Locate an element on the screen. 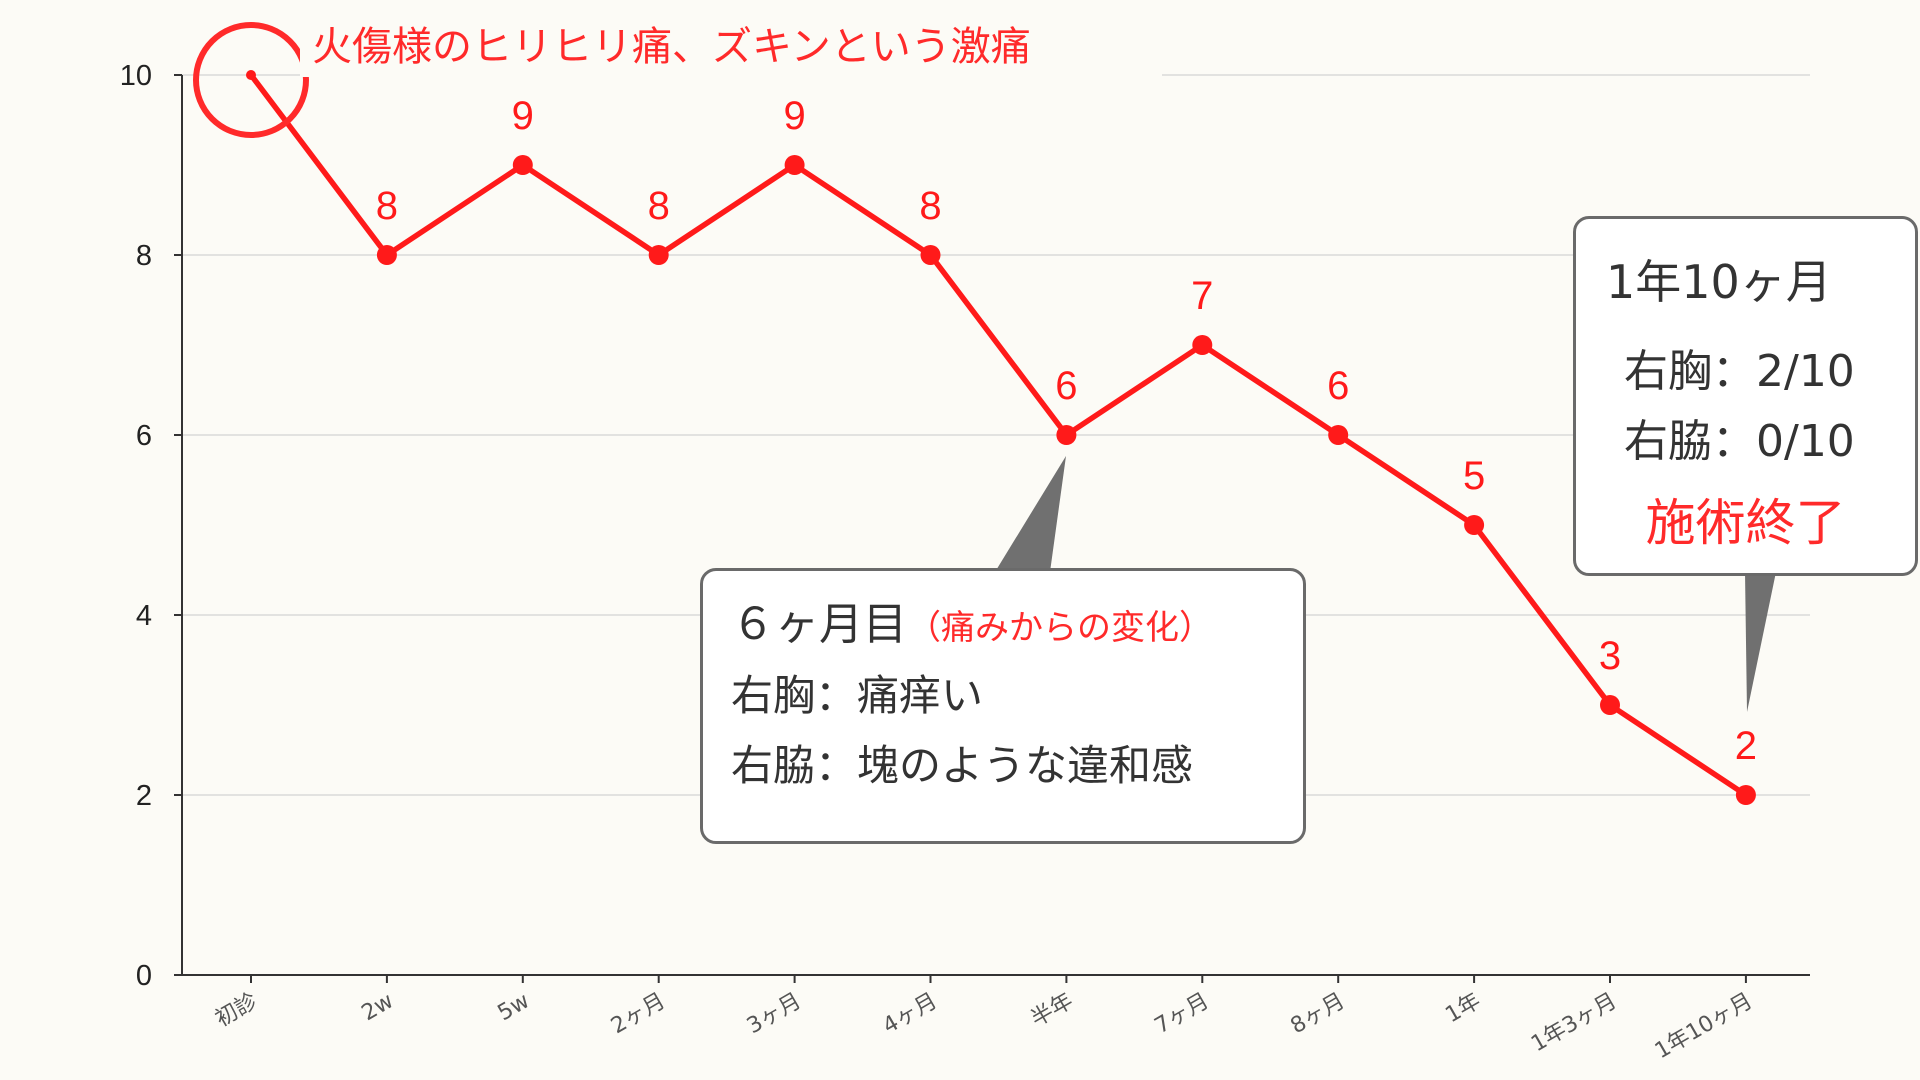  x-tick-label: 4ヶ月 is located at coordinates (910, 1014).